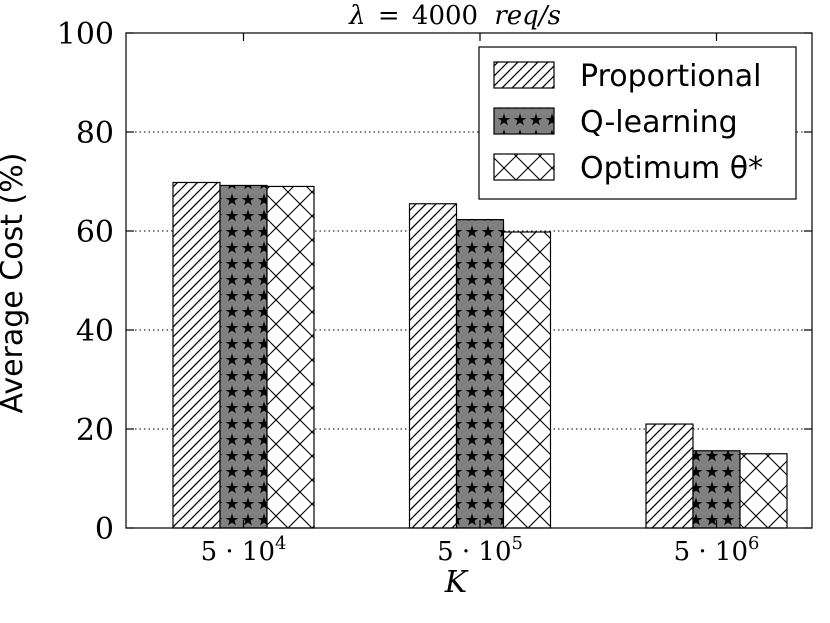  Describe the element at coordinates (95, 331) in the screenshot. I see `y-tick-label: 40` at that location.